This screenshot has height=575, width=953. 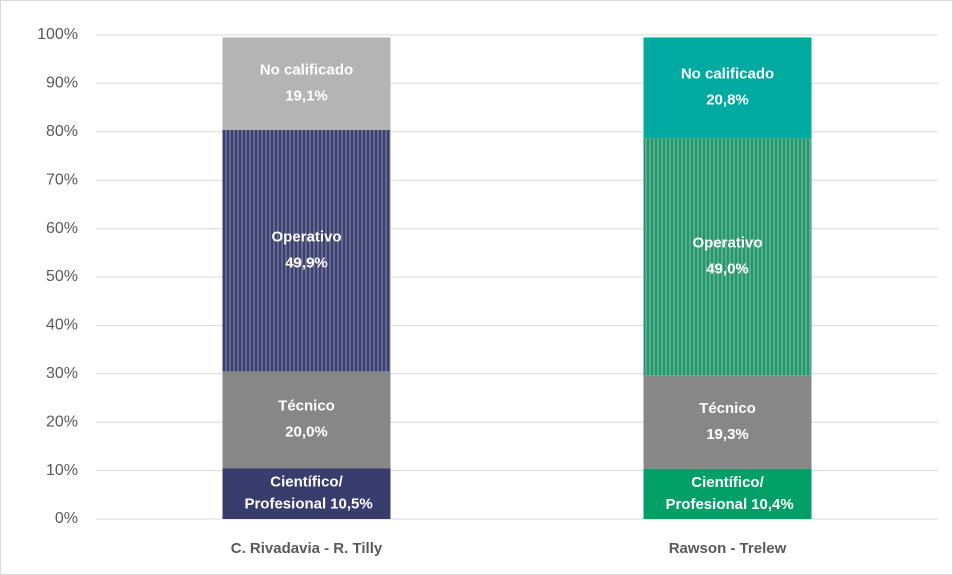 What do you see at coordinates (772, 504) in the screenshot?
I see `data-label: 10,4%` at bounding box center [772, 504].